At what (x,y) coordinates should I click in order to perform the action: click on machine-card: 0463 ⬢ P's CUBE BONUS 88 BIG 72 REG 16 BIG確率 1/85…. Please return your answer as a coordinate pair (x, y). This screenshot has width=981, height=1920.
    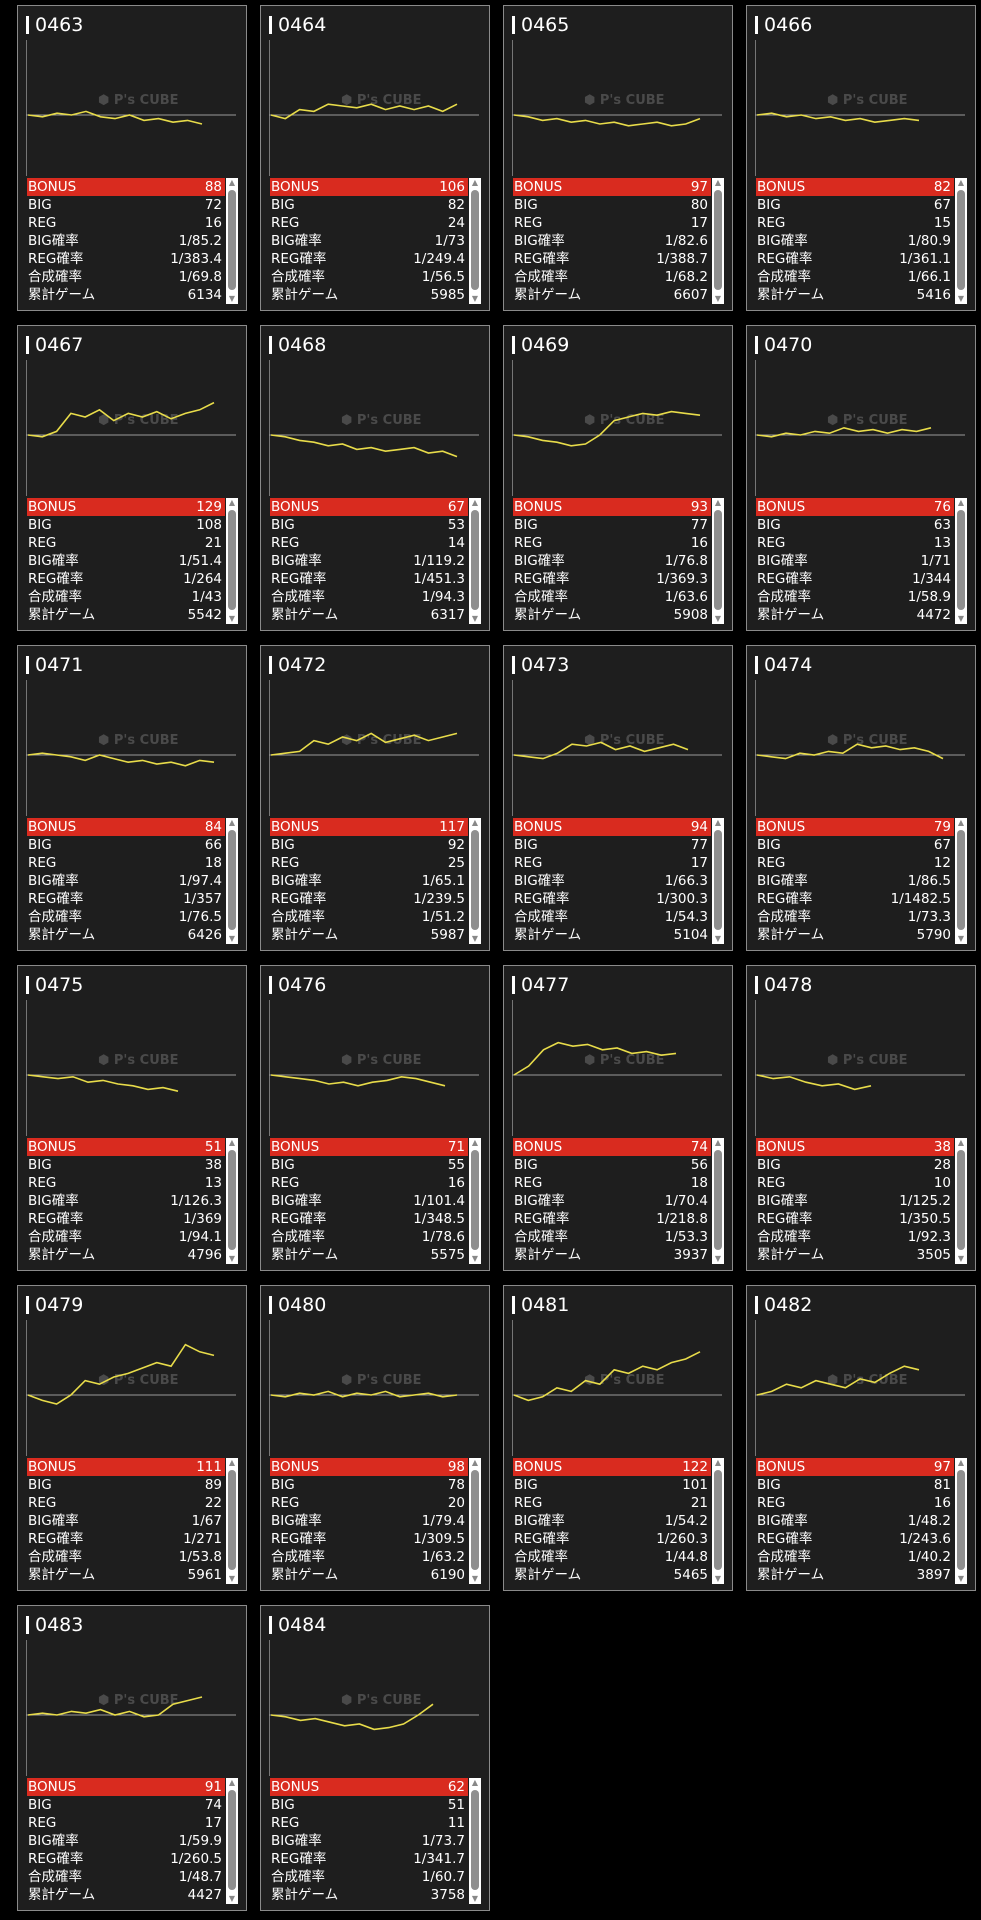
    Looking at the image, I should click on (132, 158).